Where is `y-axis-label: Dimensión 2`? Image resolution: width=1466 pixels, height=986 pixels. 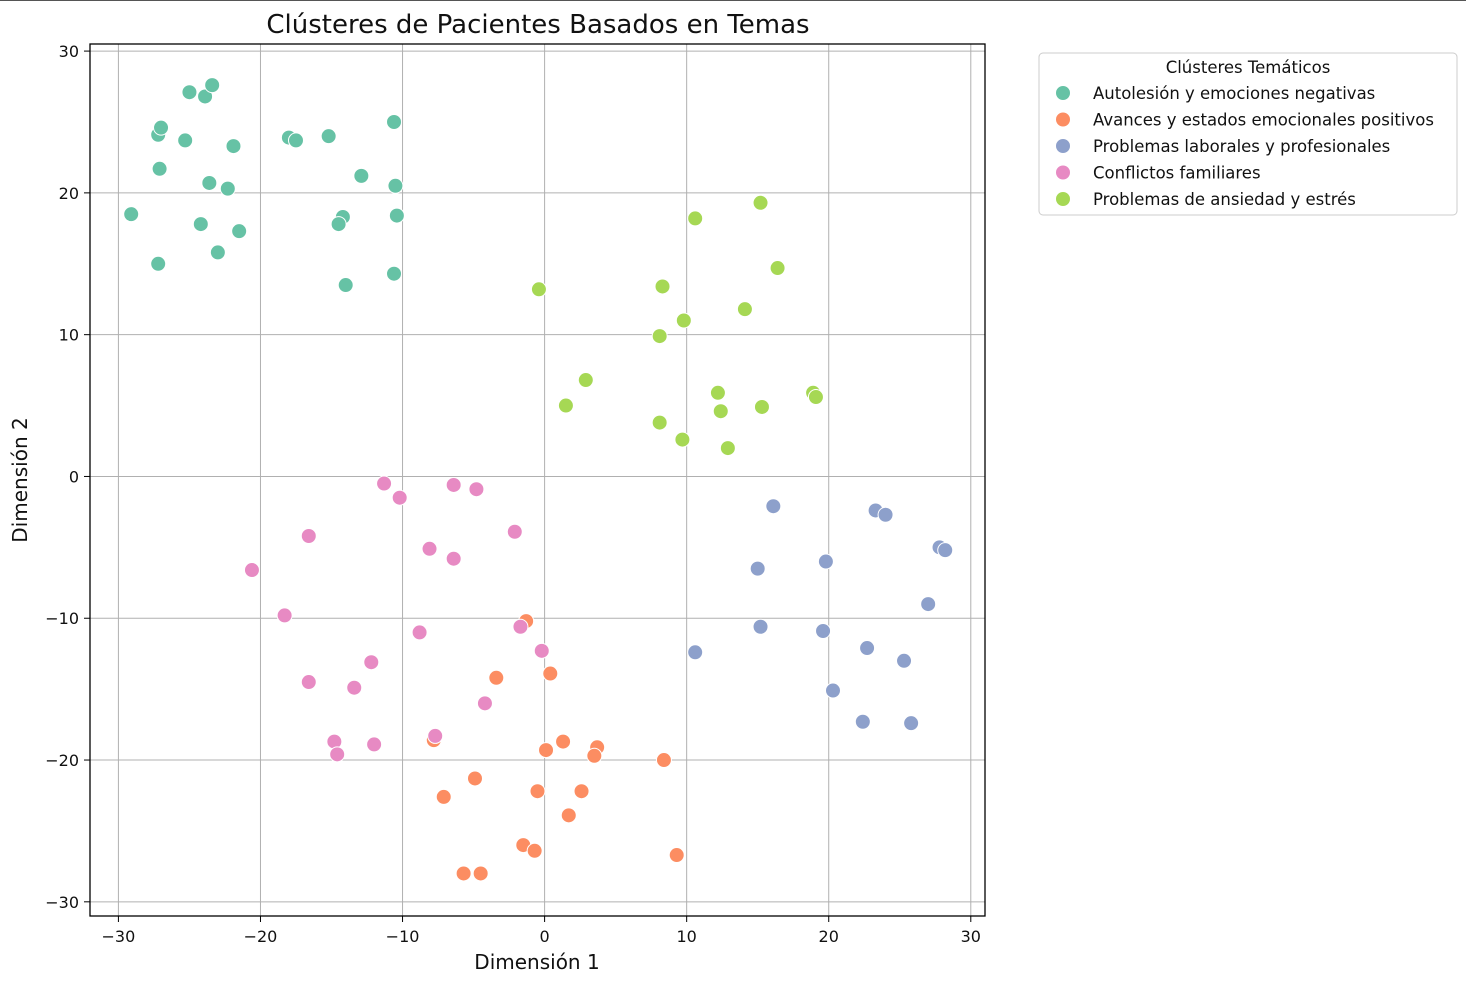 y-axis-label: Dimensión 2 is located at coordinates (20, 479).